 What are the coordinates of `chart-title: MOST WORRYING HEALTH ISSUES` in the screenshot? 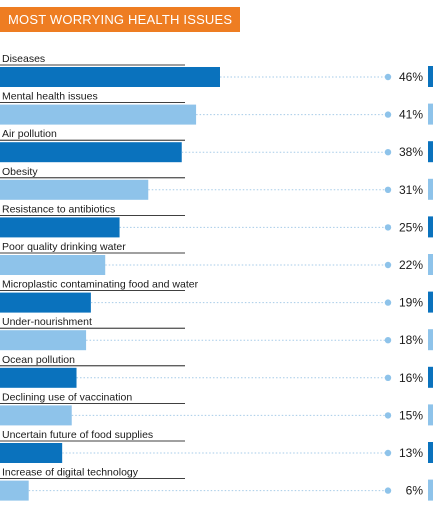 It's located at (120, 19).